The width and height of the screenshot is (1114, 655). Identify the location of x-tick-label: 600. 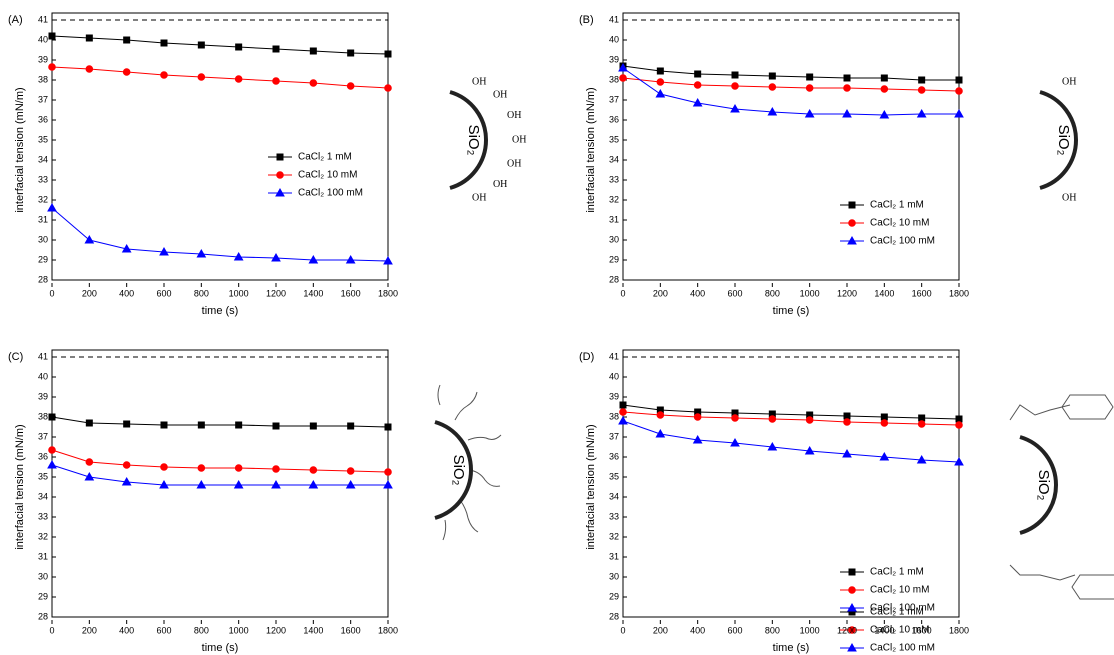
(163, 630).